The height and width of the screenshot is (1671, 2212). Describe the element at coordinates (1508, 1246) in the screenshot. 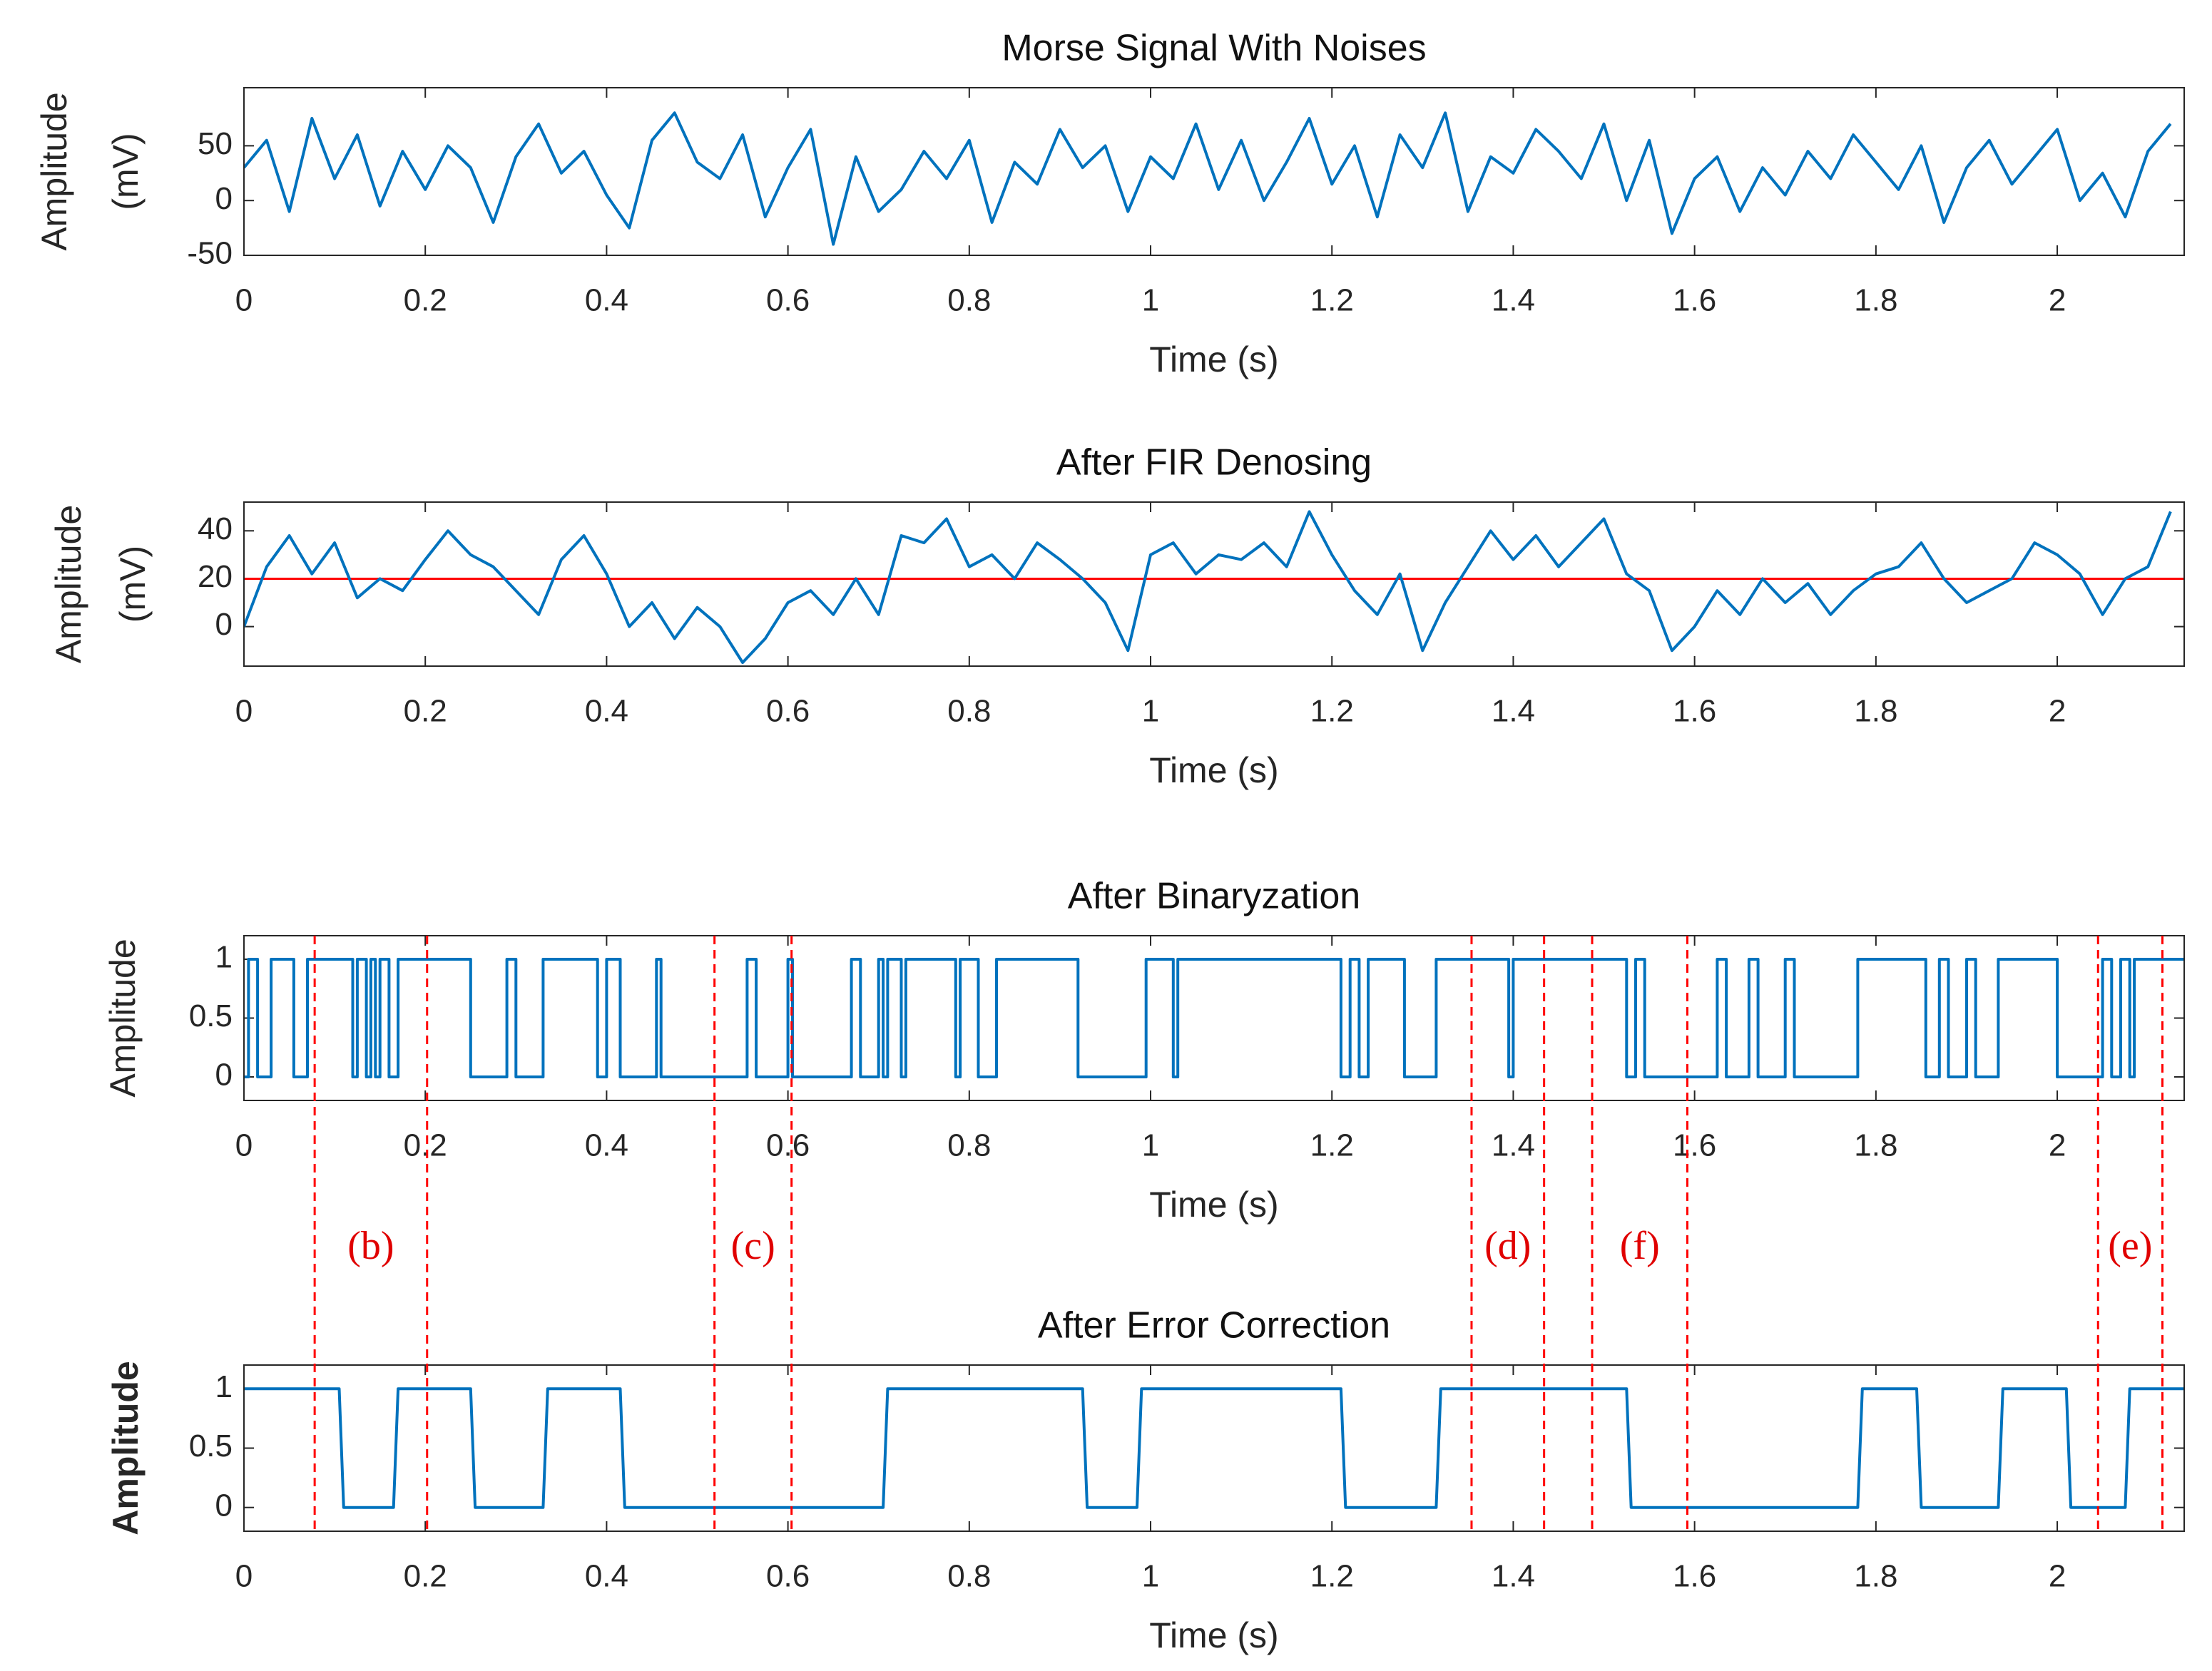

I see `region-label: (d)` at that location.